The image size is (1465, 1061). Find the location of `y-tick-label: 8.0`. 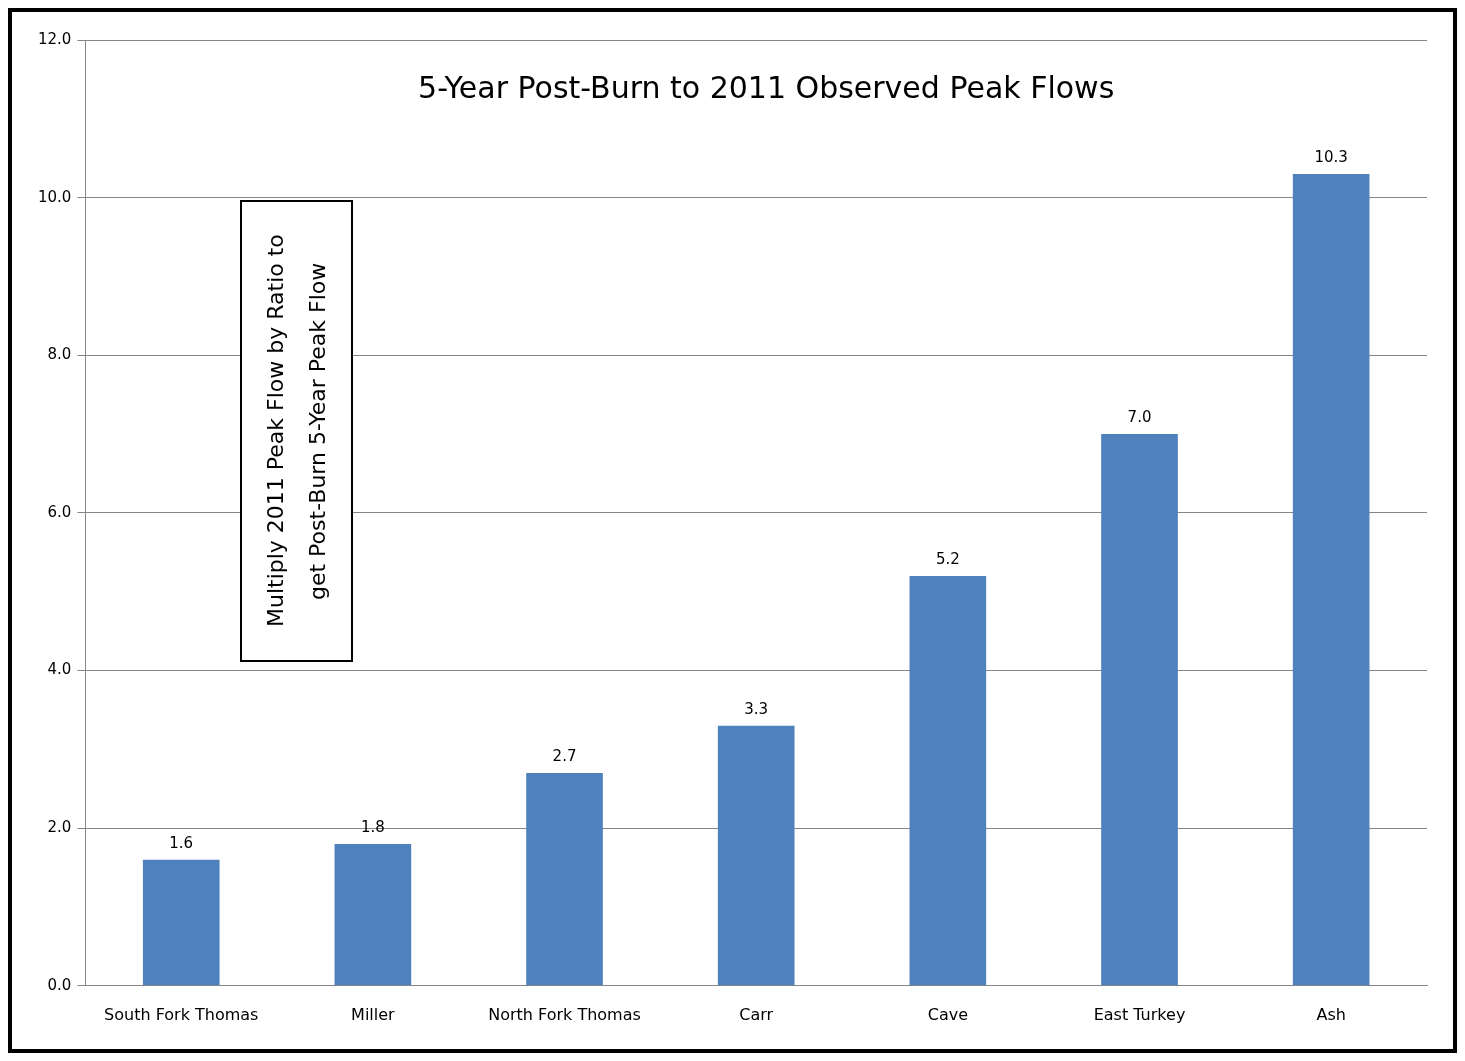

y-tick-label: 8.0 is located at coordinates (59, 354).